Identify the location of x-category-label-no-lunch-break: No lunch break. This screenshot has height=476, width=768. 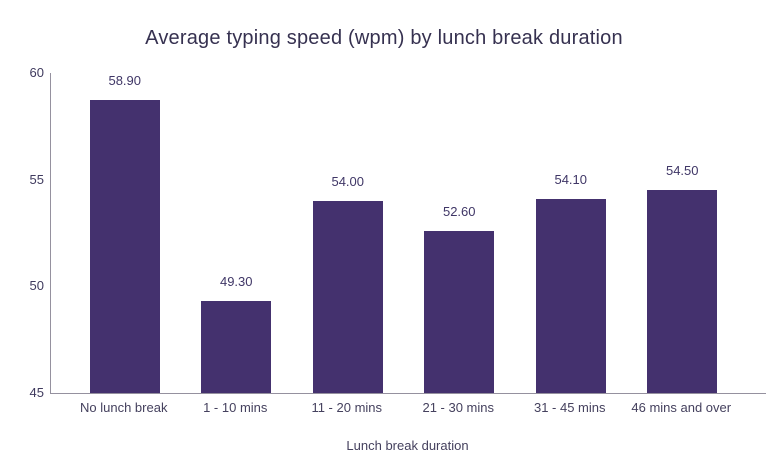
(124, 407).